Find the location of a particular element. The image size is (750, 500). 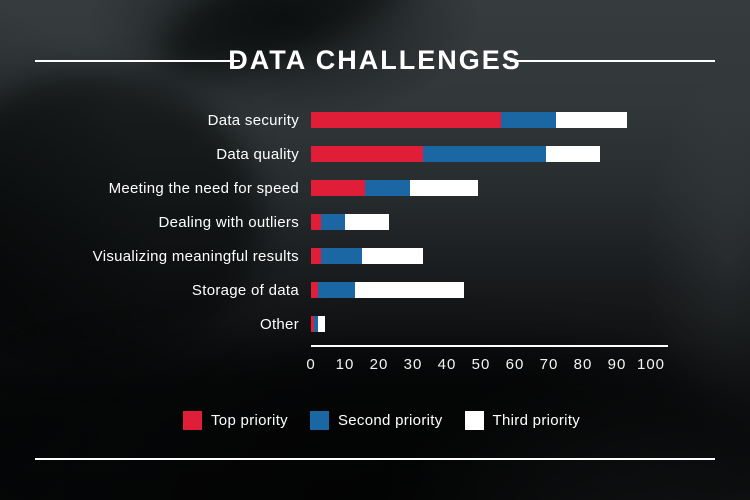

x-axis-tick-label: 30 is located at coordinates (413, 364).